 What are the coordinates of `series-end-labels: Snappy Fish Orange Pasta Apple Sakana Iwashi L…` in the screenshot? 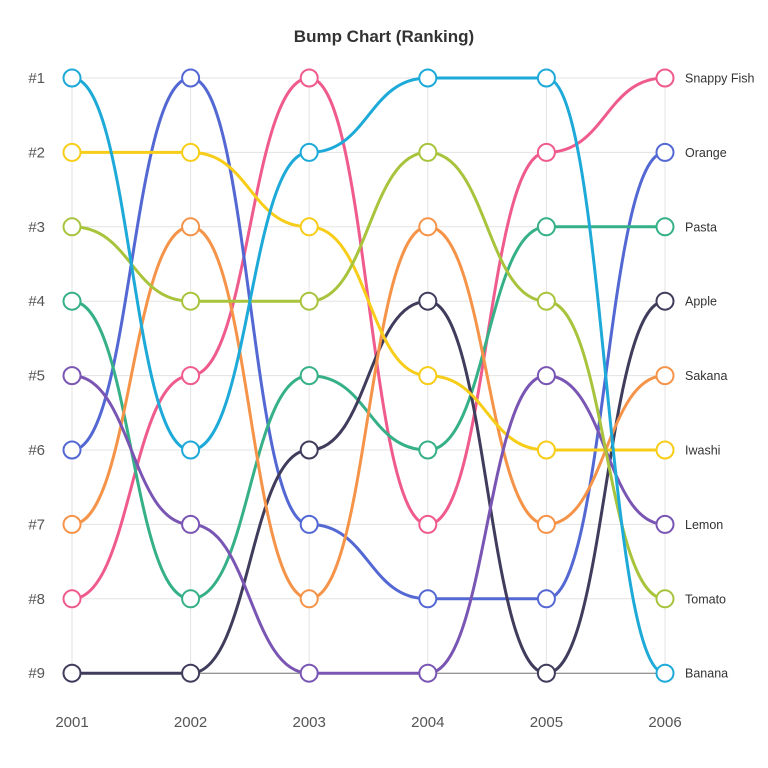 It's located at (720, 376).